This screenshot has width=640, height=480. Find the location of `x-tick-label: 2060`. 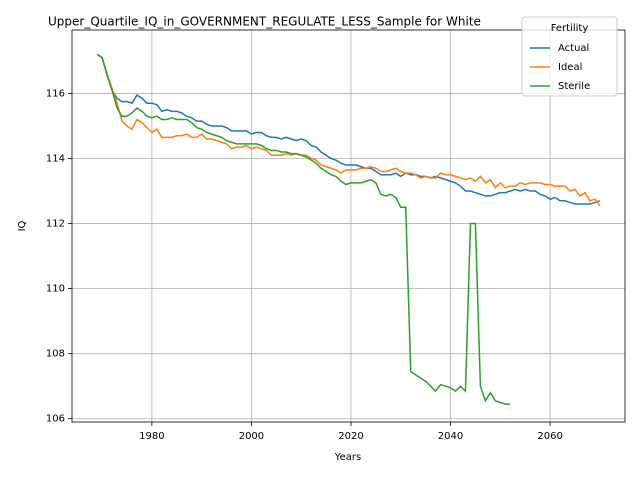

x-tick-label: 2060 is located at coordinates (549, 436).